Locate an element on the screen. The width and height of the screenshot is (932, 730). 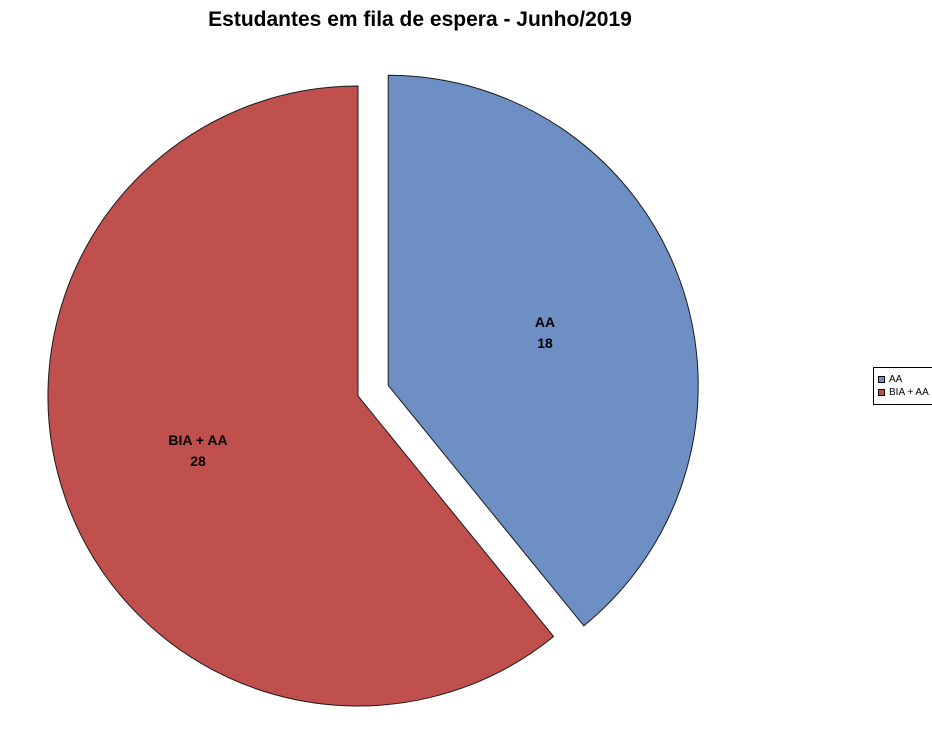
legend-item-bia-aa: BIA + AA is located at coordinates (903, 392).